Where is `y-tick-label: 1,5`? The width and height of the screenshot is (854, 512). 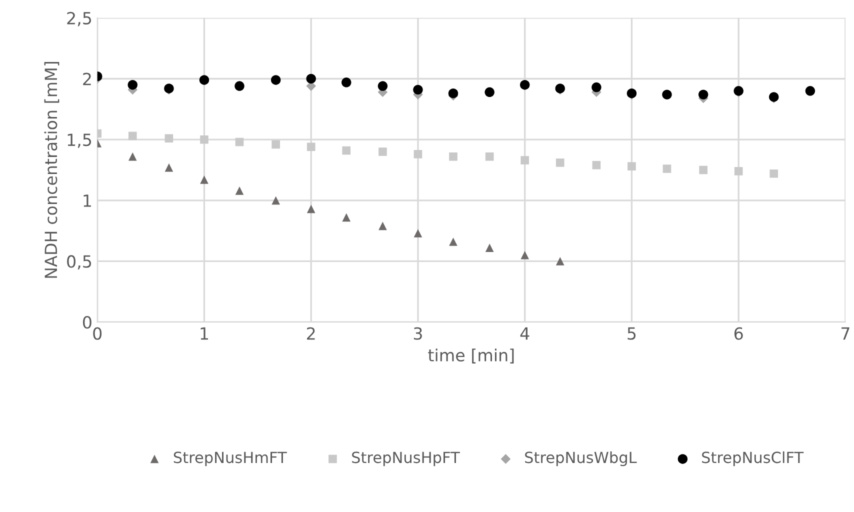
y-tick-label: 1,5 is located at coordinates (80, 141).